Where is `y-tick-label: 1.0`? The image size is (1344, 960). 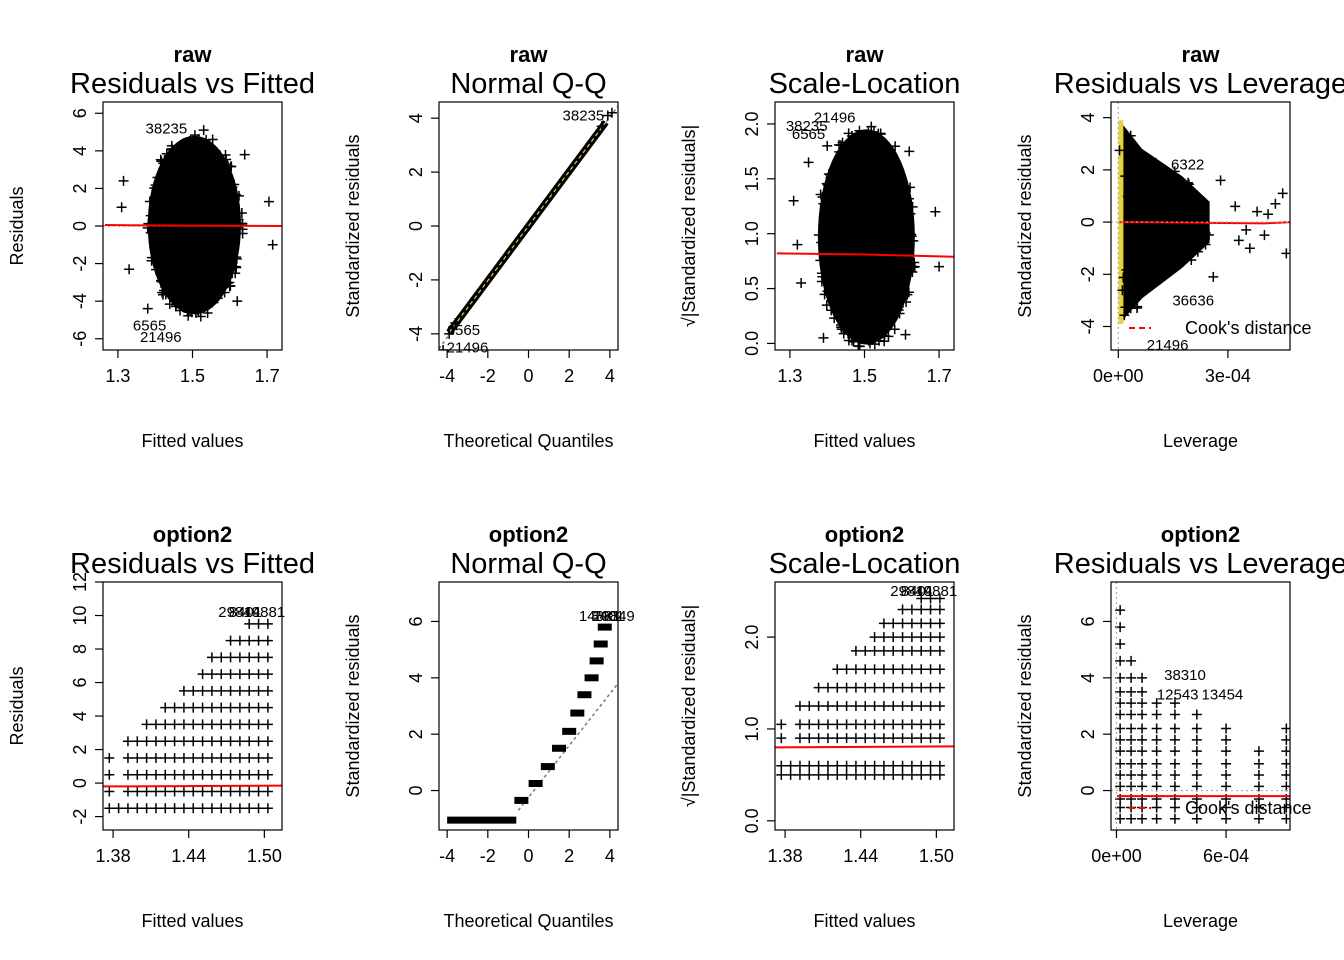
y-tick-label: 1.0 is located at coordinates (752, 728).